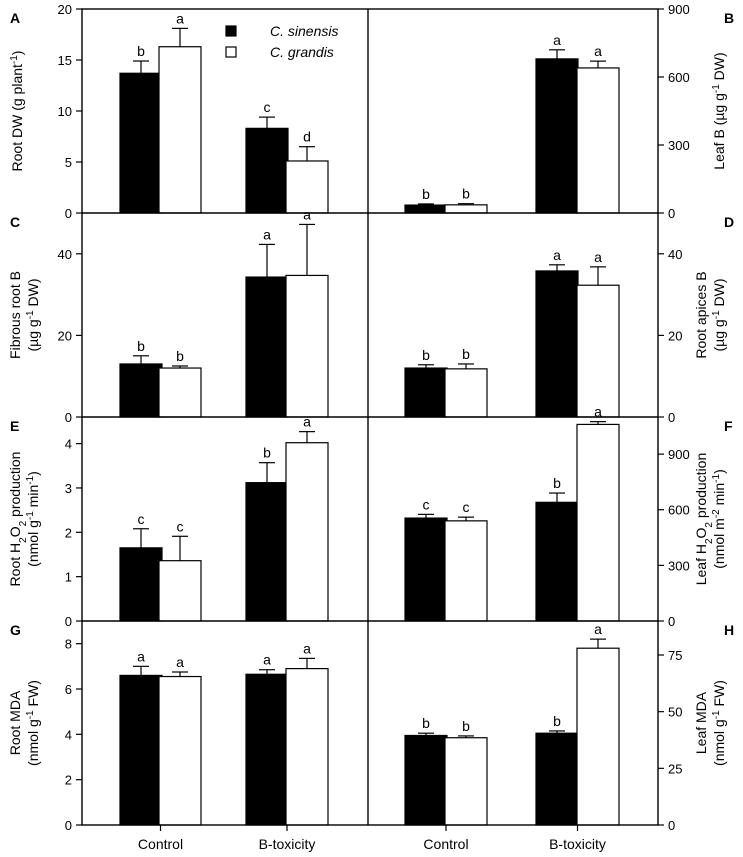  What do you see at coordinates (169, 111) in the screenshot?
I see `panel-a: b c a d 0 5 10 15 20 Root DW (g plant-1) A` at bounding box center [169, 111].